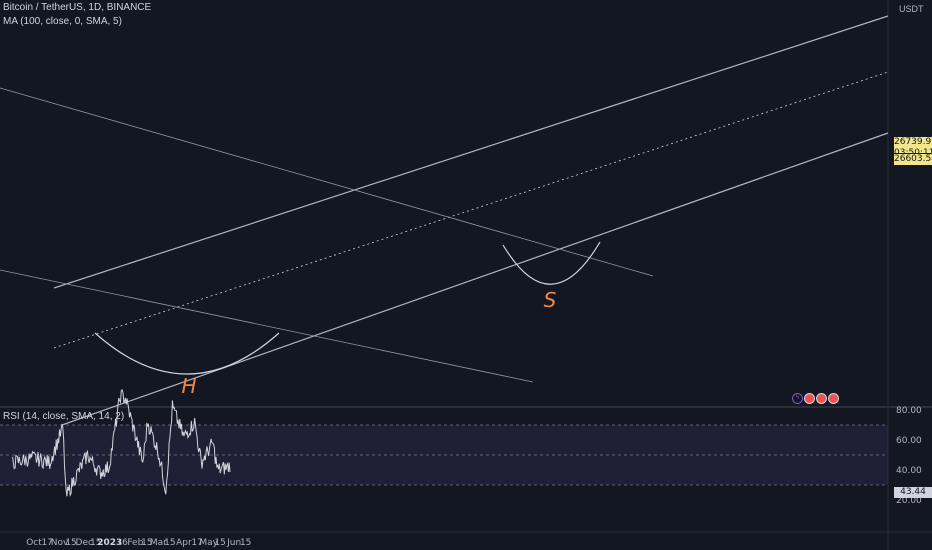  Describe the element at coordinates (34, 543) in the screenshot. I see `time-tick-label: Oct` at that location.